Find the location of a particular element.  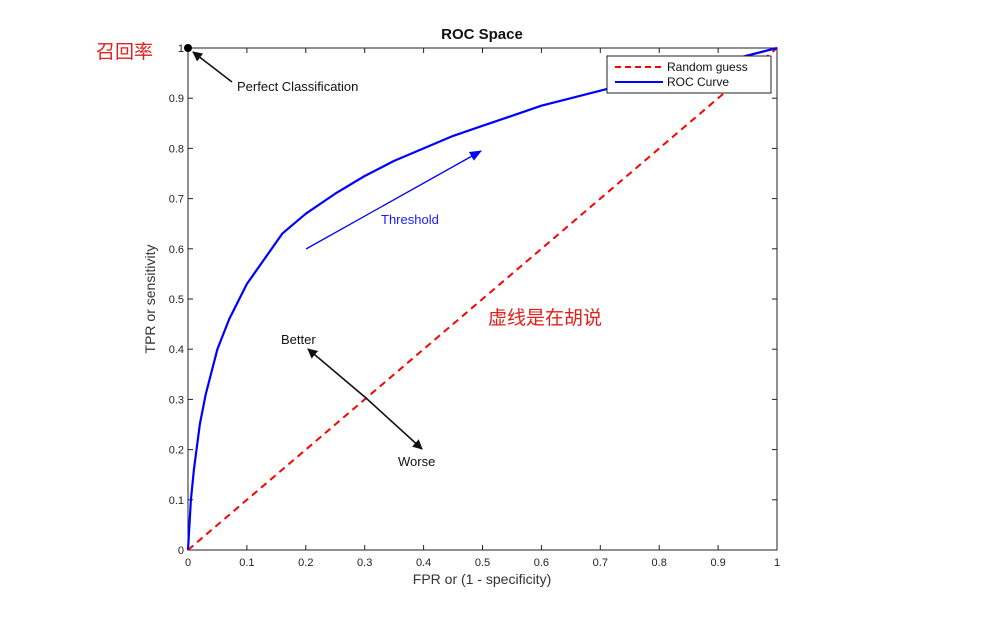

worse-label: Worse is located at coordinates (416, 461).